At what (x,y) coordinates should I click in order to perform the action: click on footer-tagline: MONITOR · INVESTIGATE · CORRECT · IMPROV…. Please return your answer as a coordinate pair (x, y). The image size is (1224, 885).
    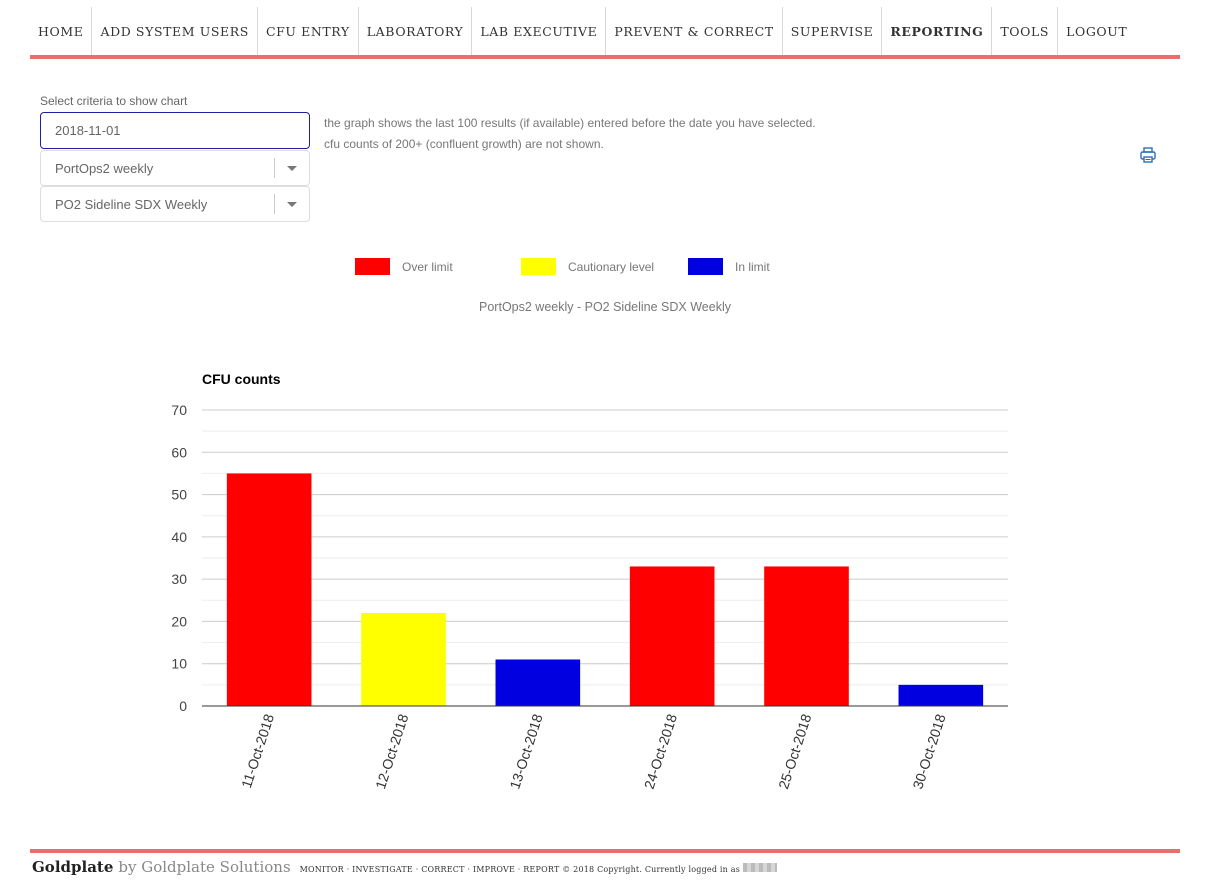
    Looking at the image, I should click on (520, 869).